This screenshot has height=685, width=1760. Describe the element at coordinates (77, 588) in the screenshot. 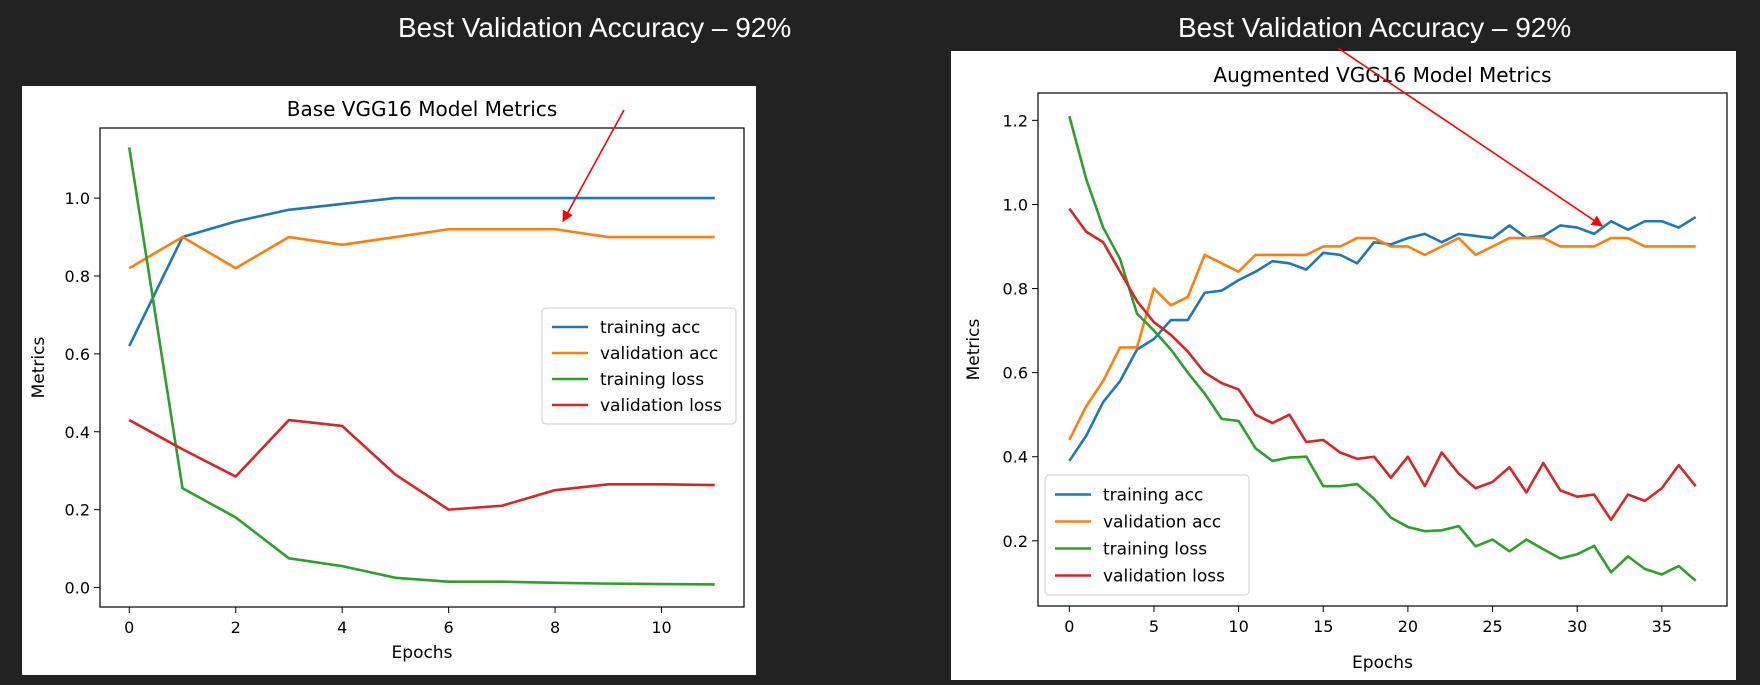

I see `y-tick-label: 0.0` at that location.